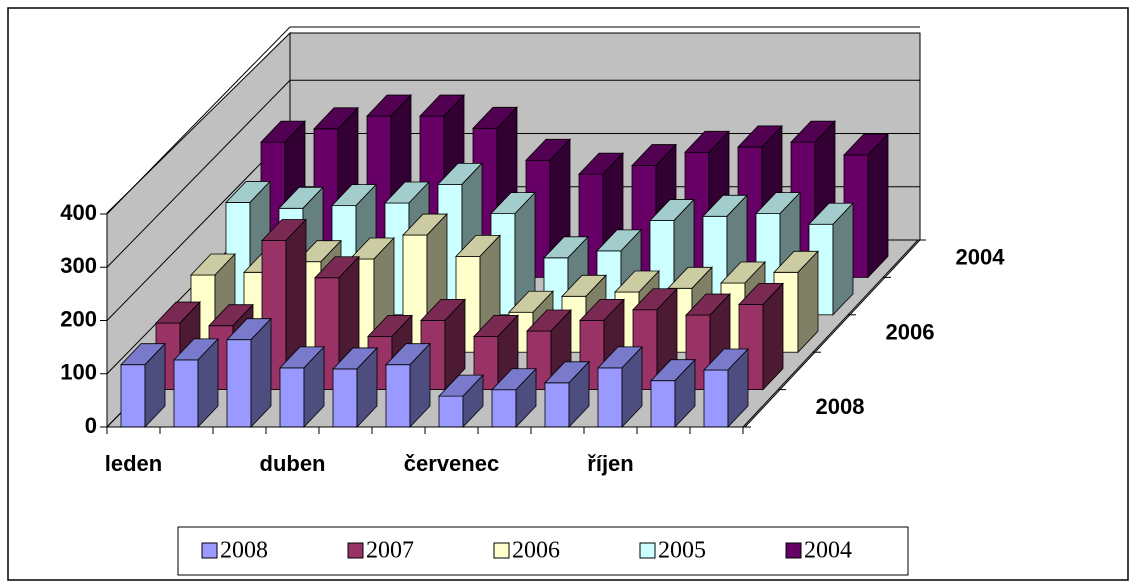 This screenshot has width=1136, height=581. I want to click on legend-label: 2007, so click(390, 551).